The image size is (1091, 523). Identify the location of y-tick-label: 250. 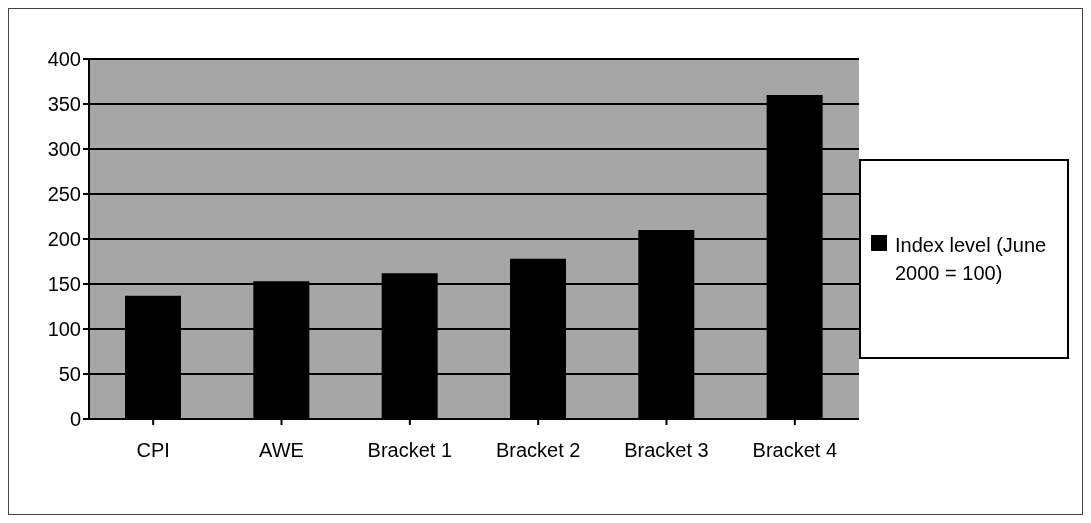
(64, 194).